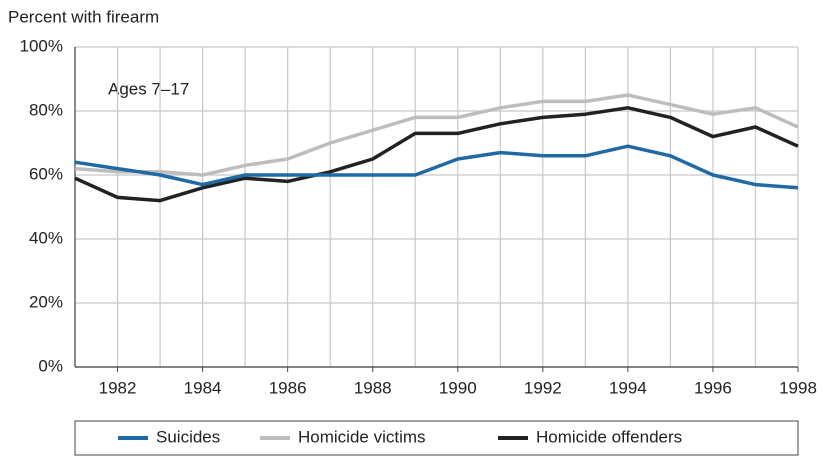  I want to click on x-tick-label: 1992, so click(543, 387).